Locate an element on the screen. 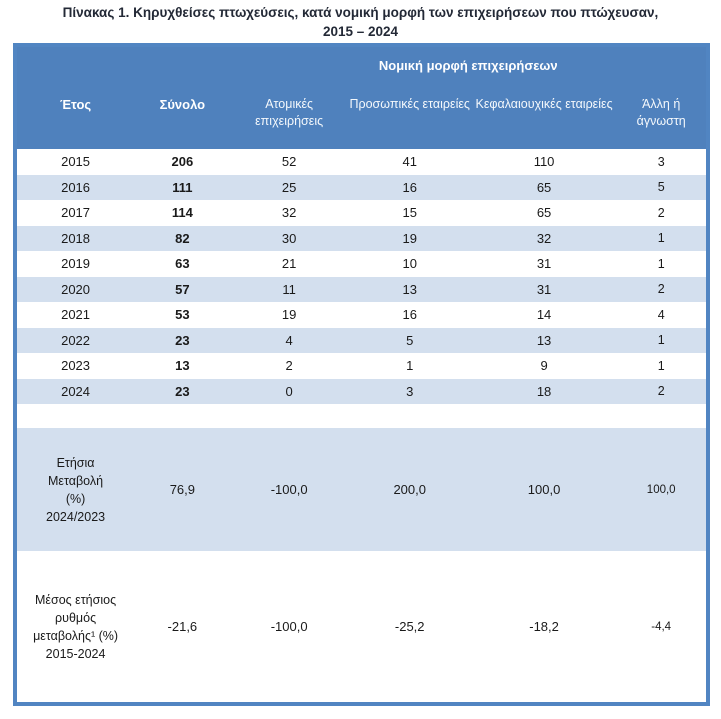 This screenshot has width=721, height=719. year-cell: 2016 is located at coordinates (76, 187).